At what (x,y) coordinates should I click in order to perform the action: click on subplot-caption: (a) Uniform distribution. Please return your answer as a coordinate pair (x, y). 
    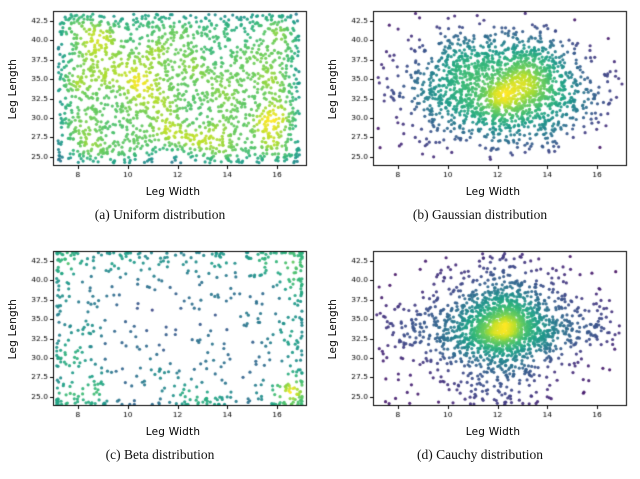
    Looking at the image, I should click on (160, 214).